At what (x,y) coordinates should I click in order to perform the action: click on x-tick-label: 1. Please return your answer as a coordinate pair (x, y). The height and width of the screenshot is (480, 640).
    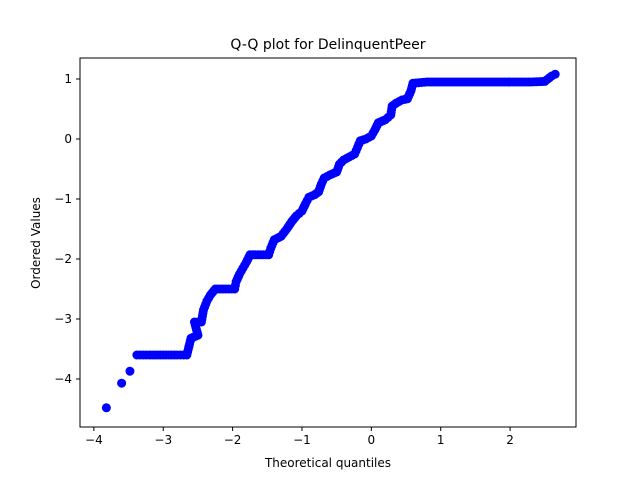
    Looking at the image, I should click on (441, 440).